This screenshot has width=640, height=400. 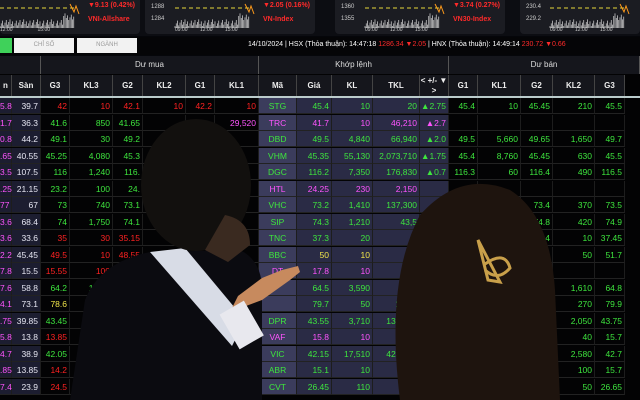 I want to click on table-cell: 74, so click(x=55, y=221).